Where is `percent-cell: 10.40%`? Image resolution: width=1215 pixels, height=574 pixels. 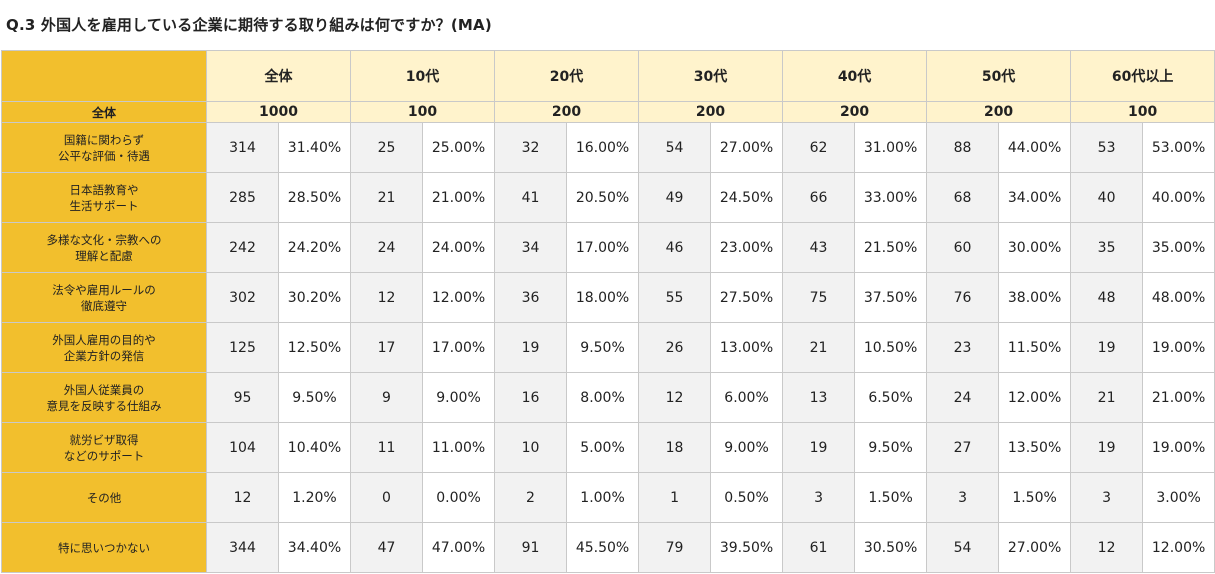
percent-cell: 10.40% is located at coordinates (314, 447).